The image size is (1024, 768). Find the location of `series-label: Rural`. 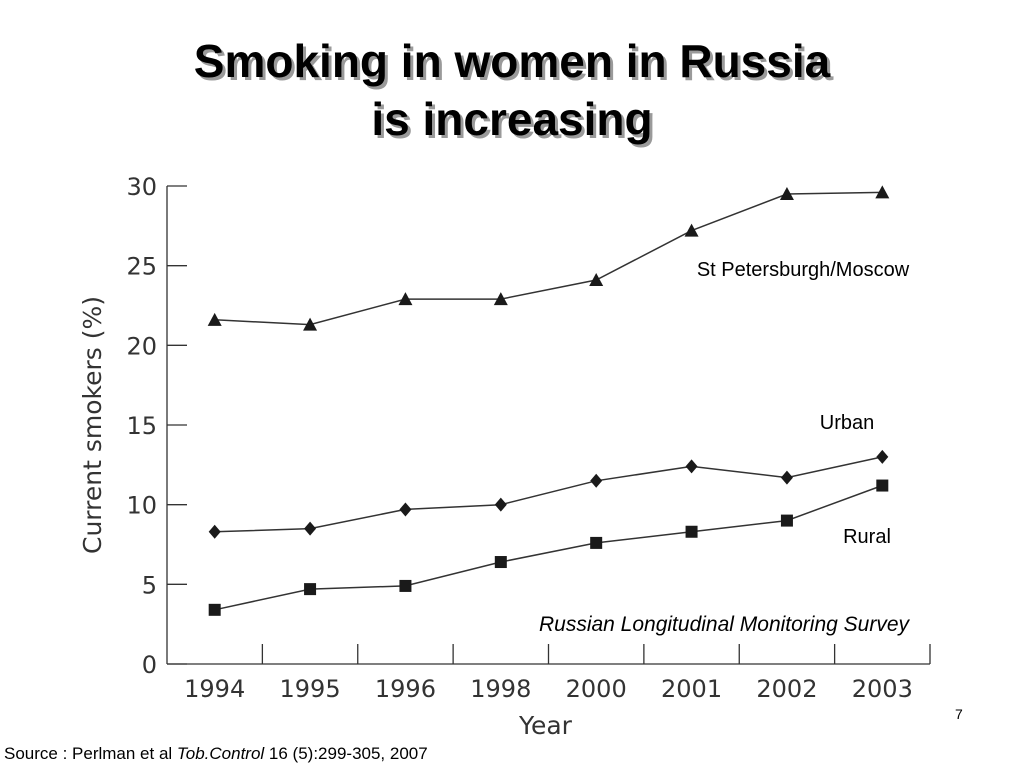

series-label: Rural is located at coordinates (867, 537).